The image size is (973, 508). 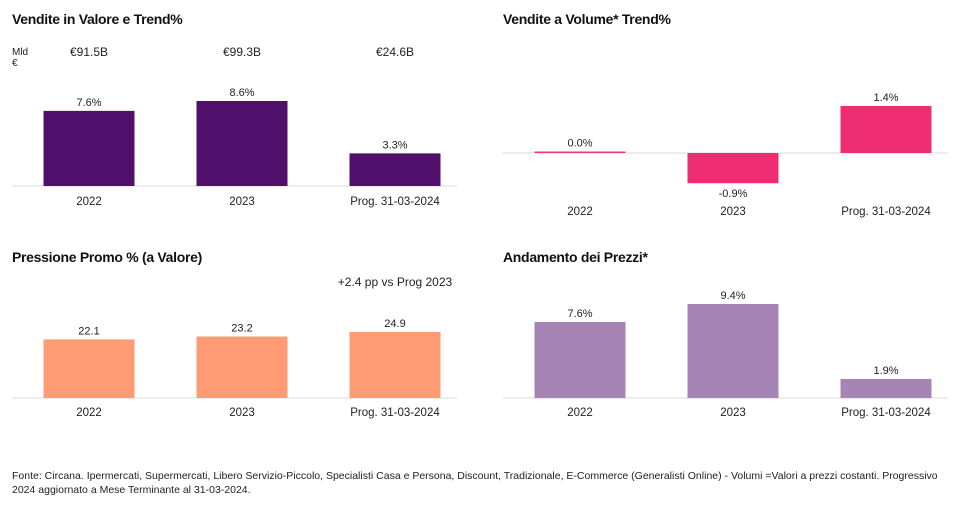 What do you see at coordinates (579, 144) in the screenshot?
I see `data-label: 0.0%` at bounding box center [579, 144].